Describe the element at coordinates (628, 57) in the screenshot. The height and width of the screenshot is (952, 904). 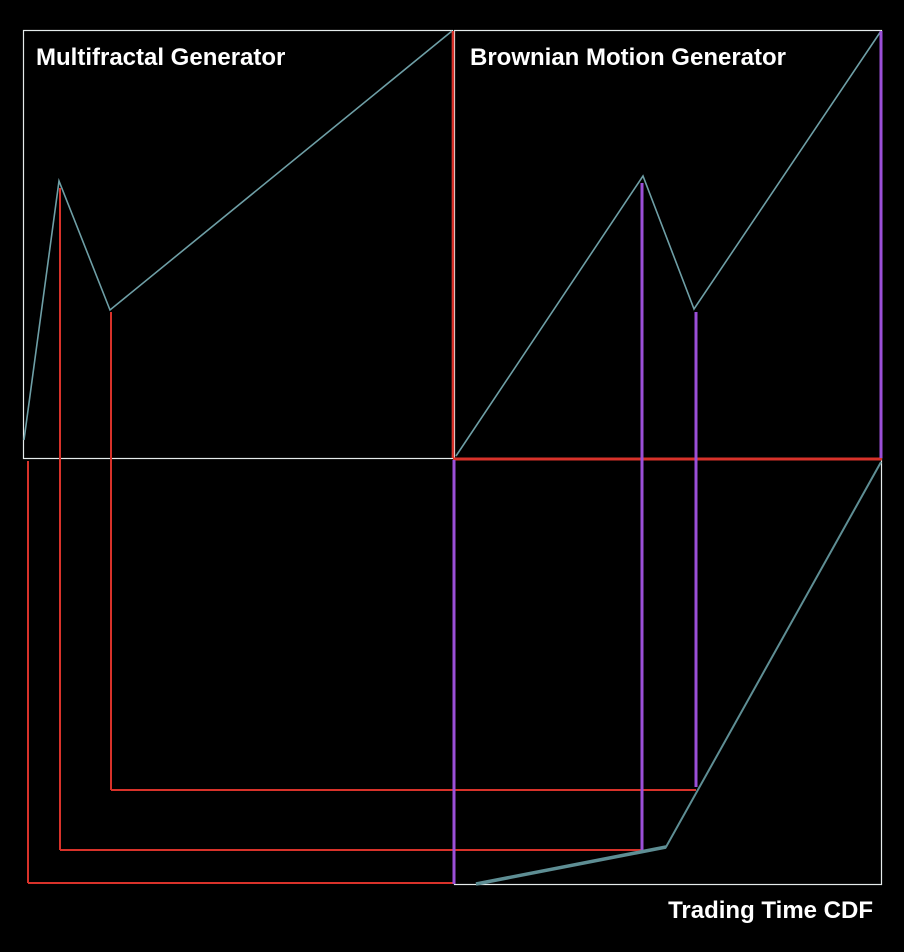
I see `brownian-motion-generator-title: Brownian Motion Generator` at that location.